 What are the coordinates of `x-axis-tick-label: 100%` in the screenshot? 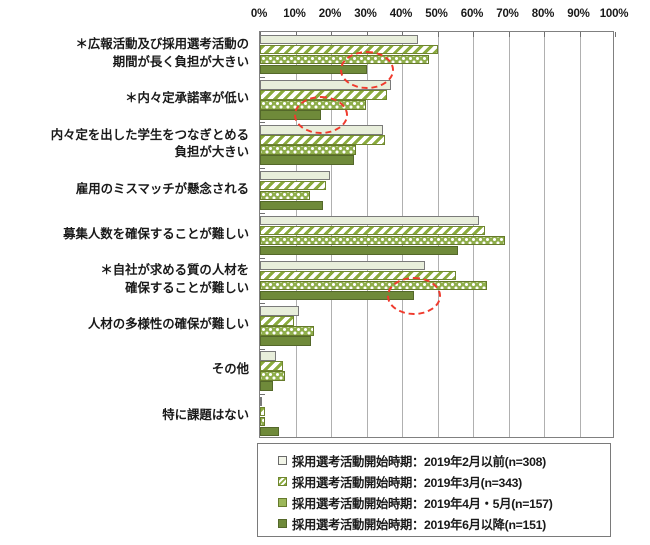 It's located at (614, 14).